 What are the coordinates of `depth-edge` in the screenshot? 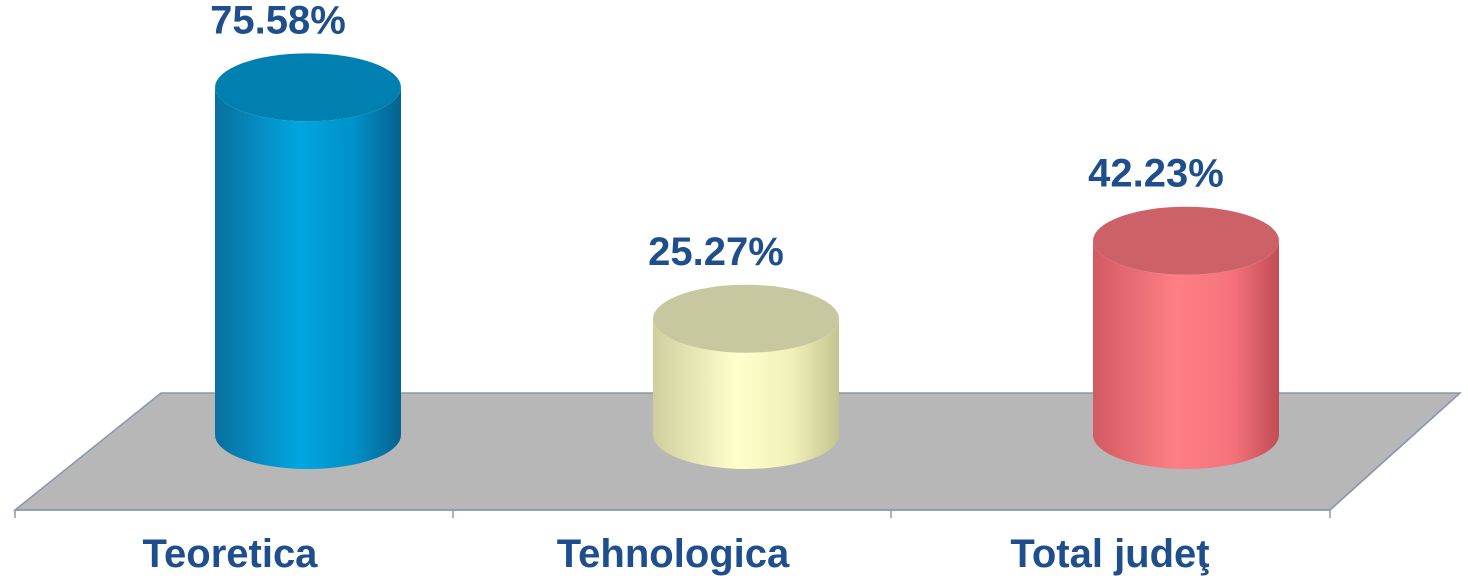 It's located at (1395, 451).